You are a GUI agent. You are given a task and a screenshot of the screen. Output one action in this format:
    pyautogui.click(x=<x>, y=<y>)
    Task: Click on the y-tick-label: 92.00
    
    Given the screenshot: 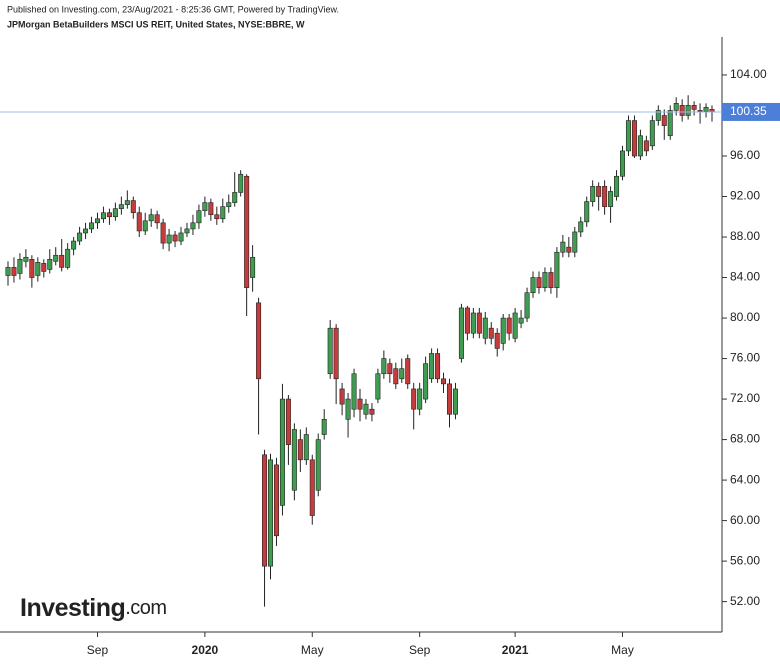 What is the action you would take?
    pyautogui.click(x=745, y=196)
    